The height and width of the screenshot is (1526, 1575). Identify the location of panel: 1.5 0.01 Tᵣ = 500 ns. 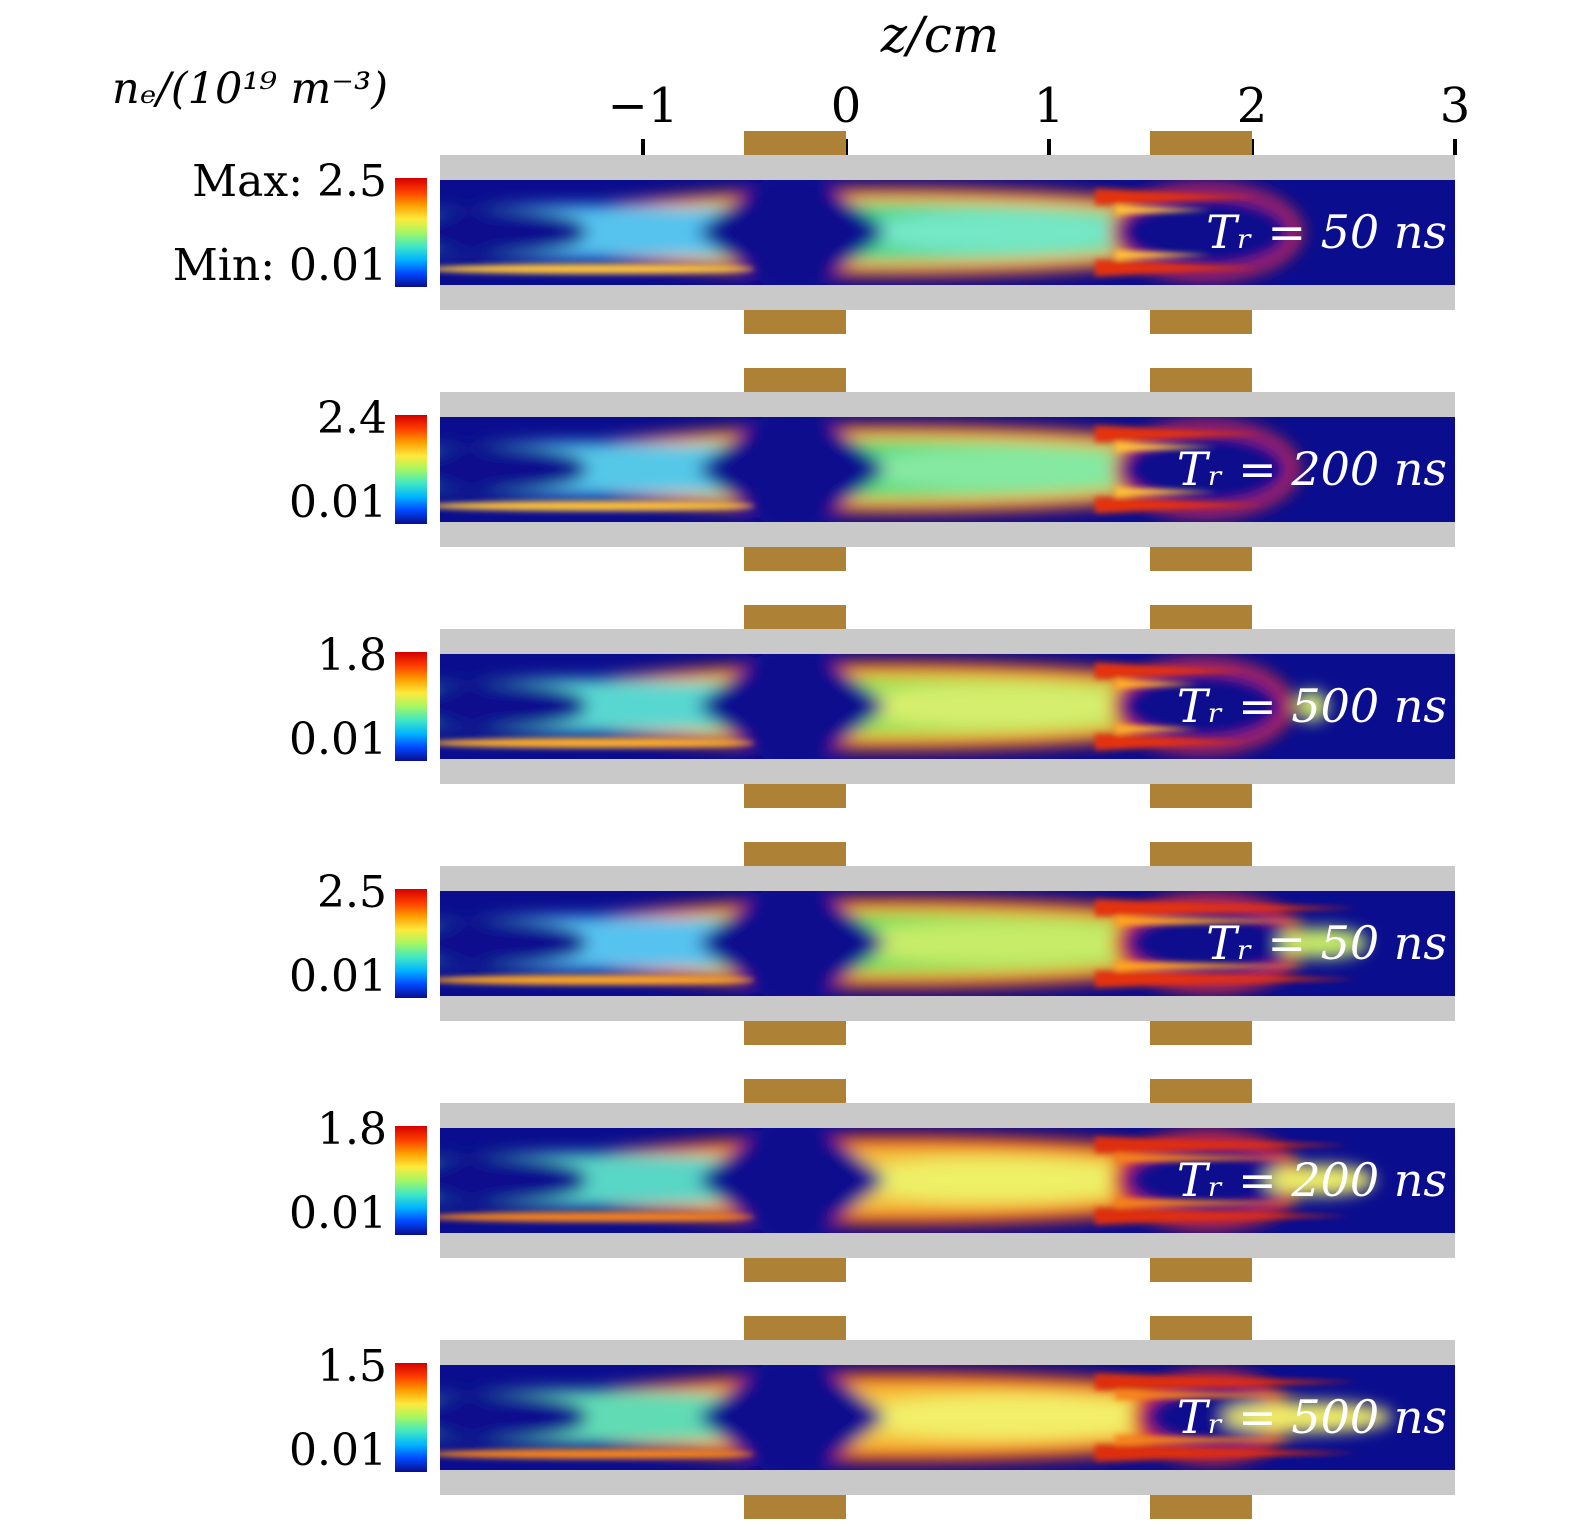
(872, 1417).